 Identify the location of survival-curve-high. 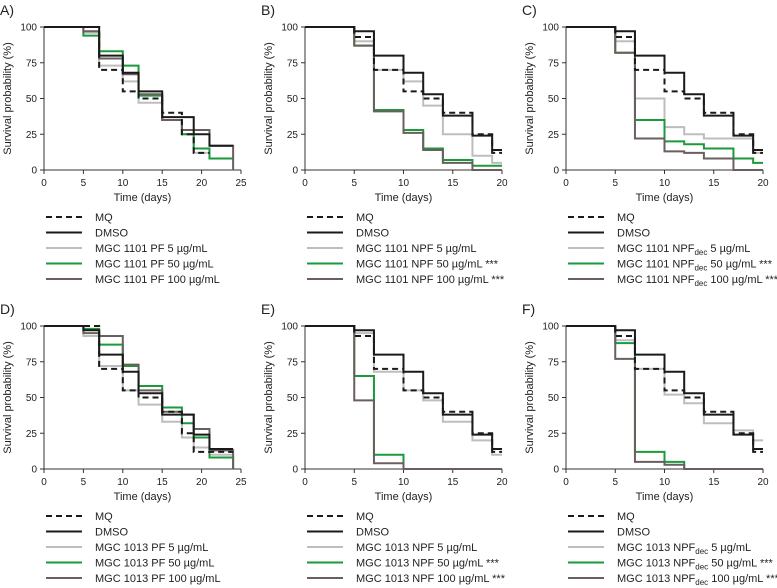
(664, 397).